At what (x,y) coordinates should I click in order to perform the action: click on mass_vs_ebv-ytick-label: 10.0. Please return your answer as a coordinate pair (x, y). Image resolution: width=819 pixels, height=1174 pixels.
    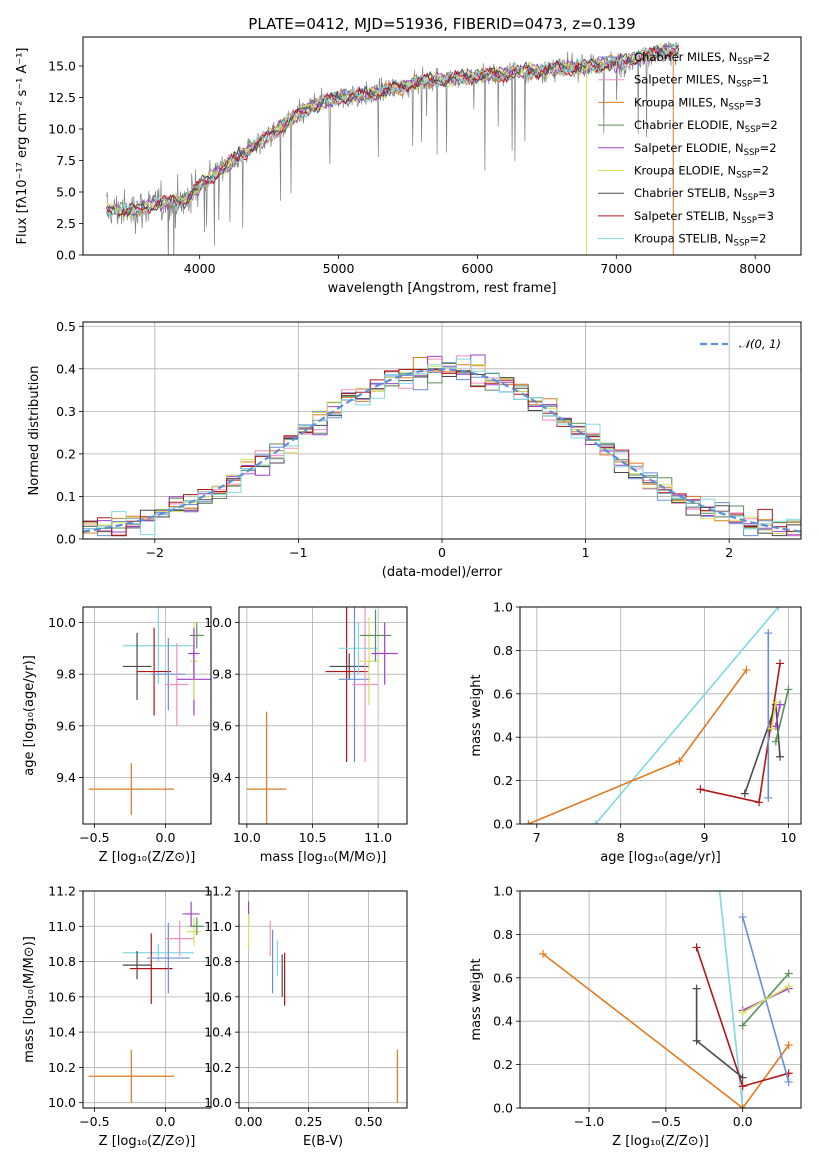
    Looking at the image, I should click on (218, 1102).